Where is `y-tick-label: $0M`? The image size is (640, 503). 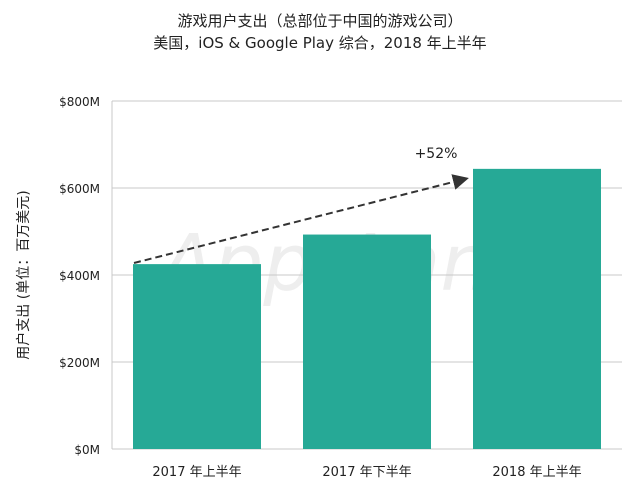 y-tick-label: $0M is located at coordinates (87, 450).